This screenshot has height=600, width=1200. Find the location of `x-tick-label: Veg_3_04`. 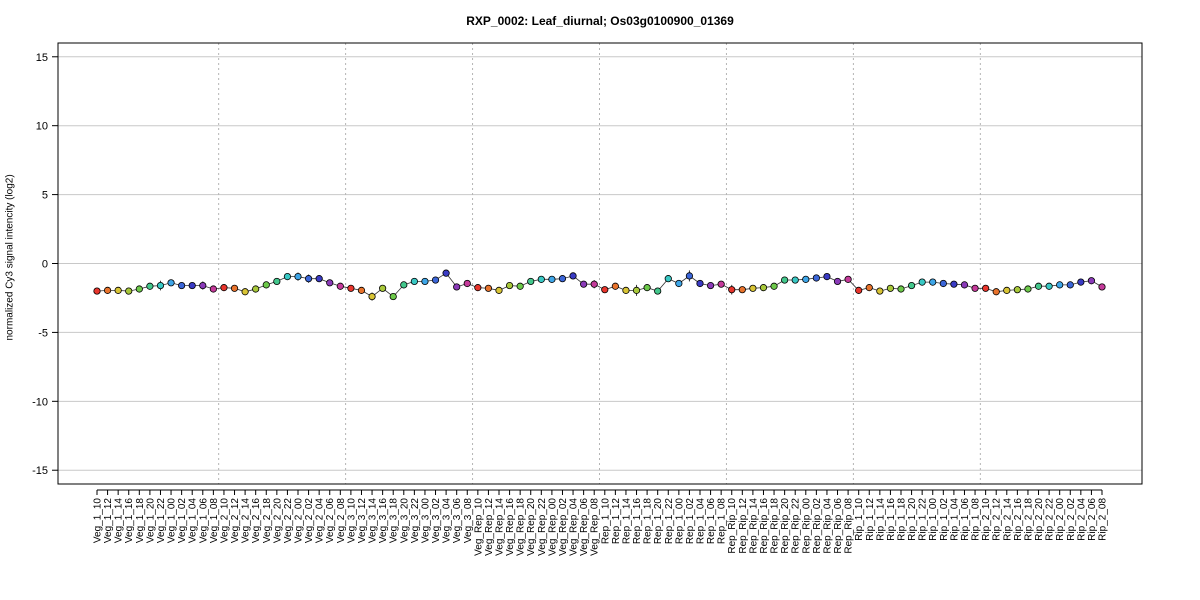

x-tick-label: Veg_3_04 is located at coordinates (447, 520).